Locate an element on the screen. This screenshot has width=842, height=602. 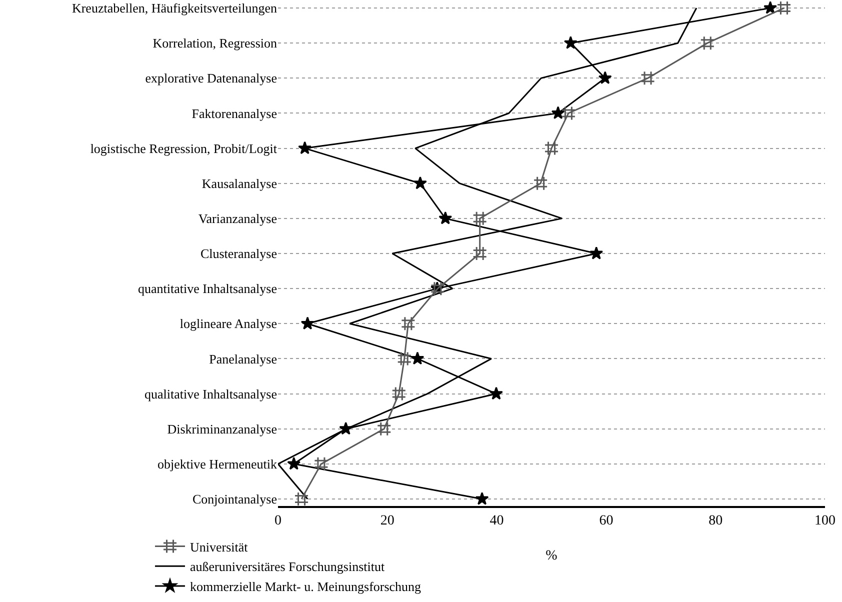
y-tick-label: logistische Regression, Probit/Logit is located at coordinates (184, 148).